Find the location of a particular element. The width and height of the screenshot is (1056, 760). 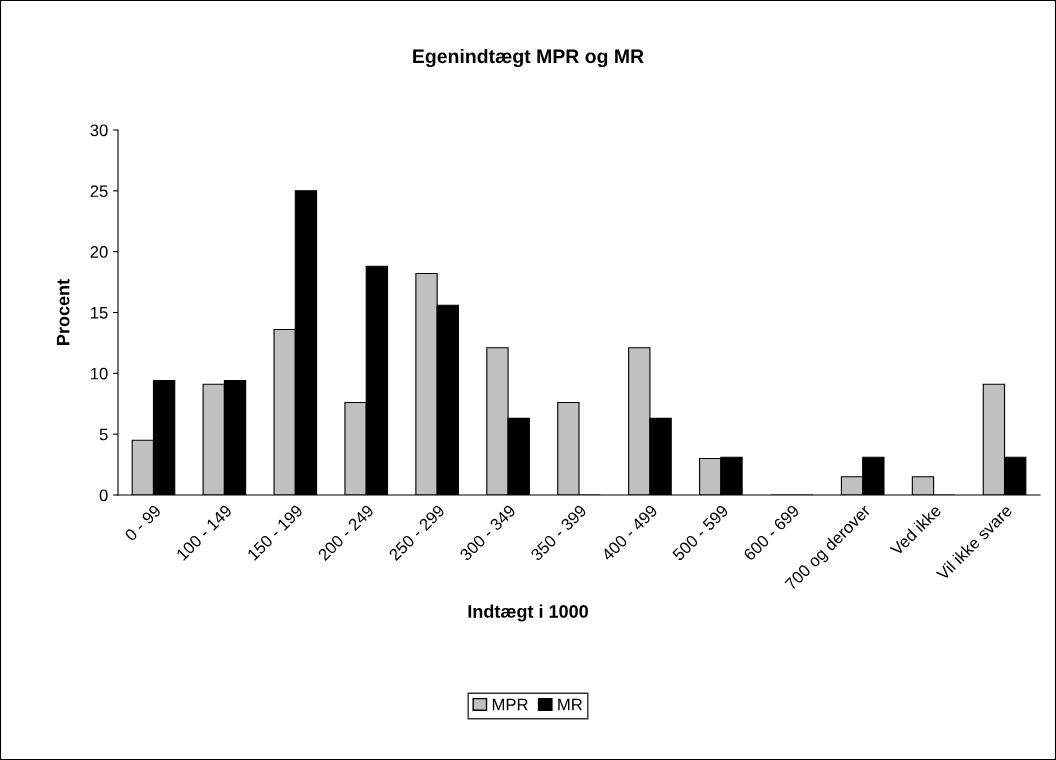

x-axis-title: Indtægt i 1000 is located at coordinates (528, 613).